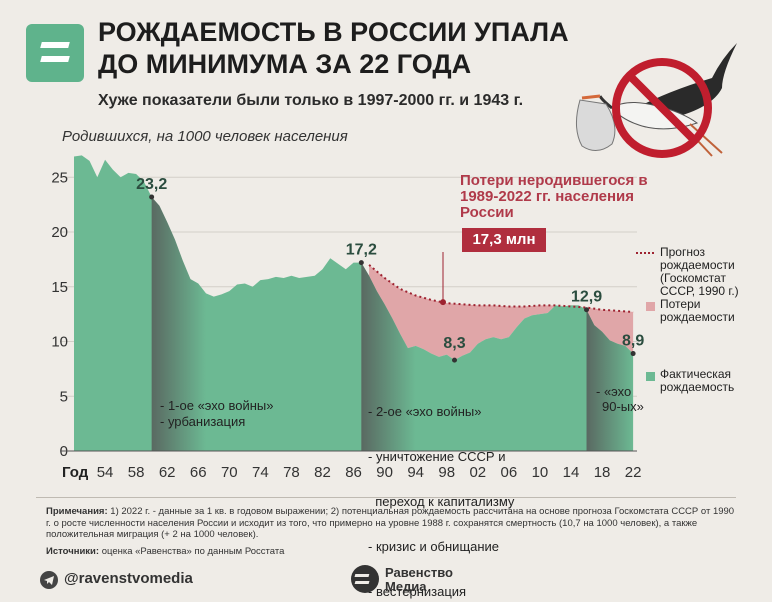  I want to click on x-tick-label: 98, so click(446, 472).